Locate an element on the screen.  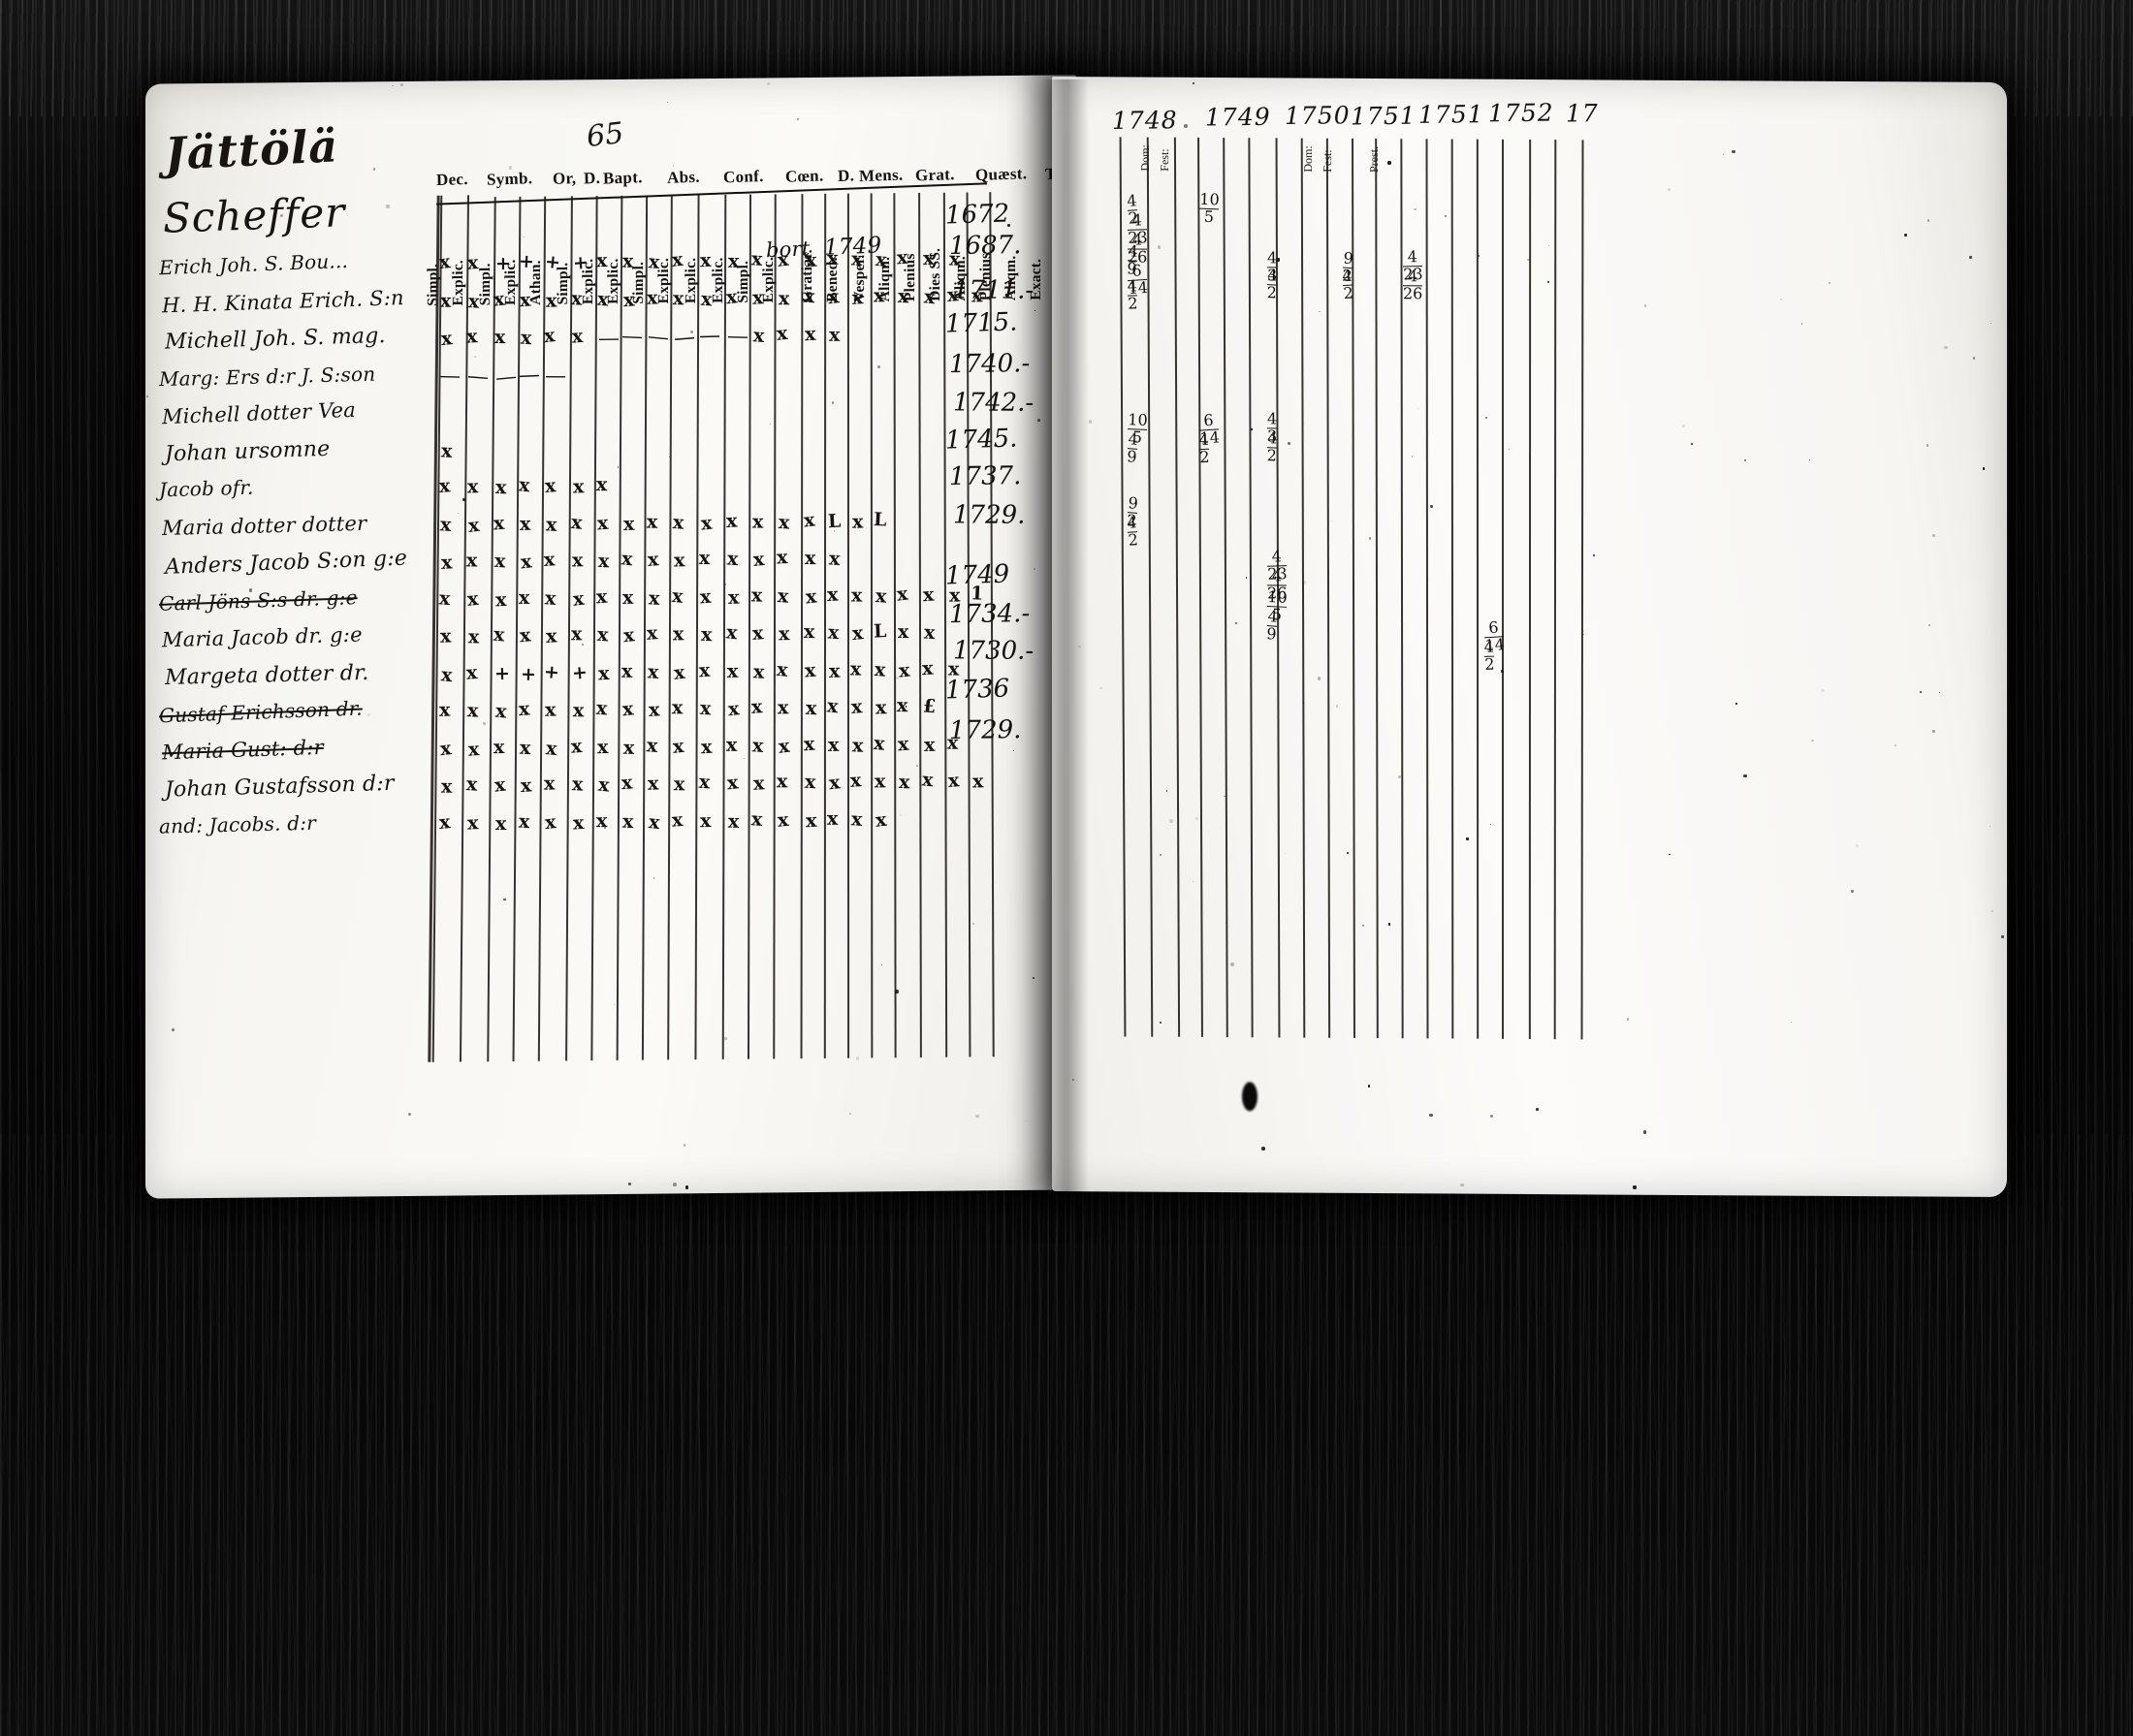
village-heading: Jättölä is located at coordinates (252, 149).